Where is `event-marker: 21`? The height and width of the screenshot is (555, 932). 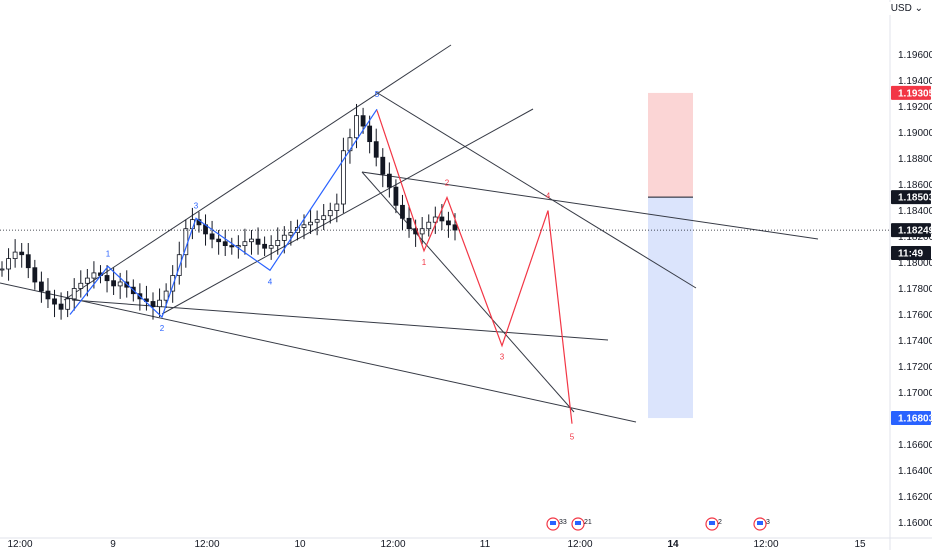 event-marker: 21 is located at coordinates (581, 524).